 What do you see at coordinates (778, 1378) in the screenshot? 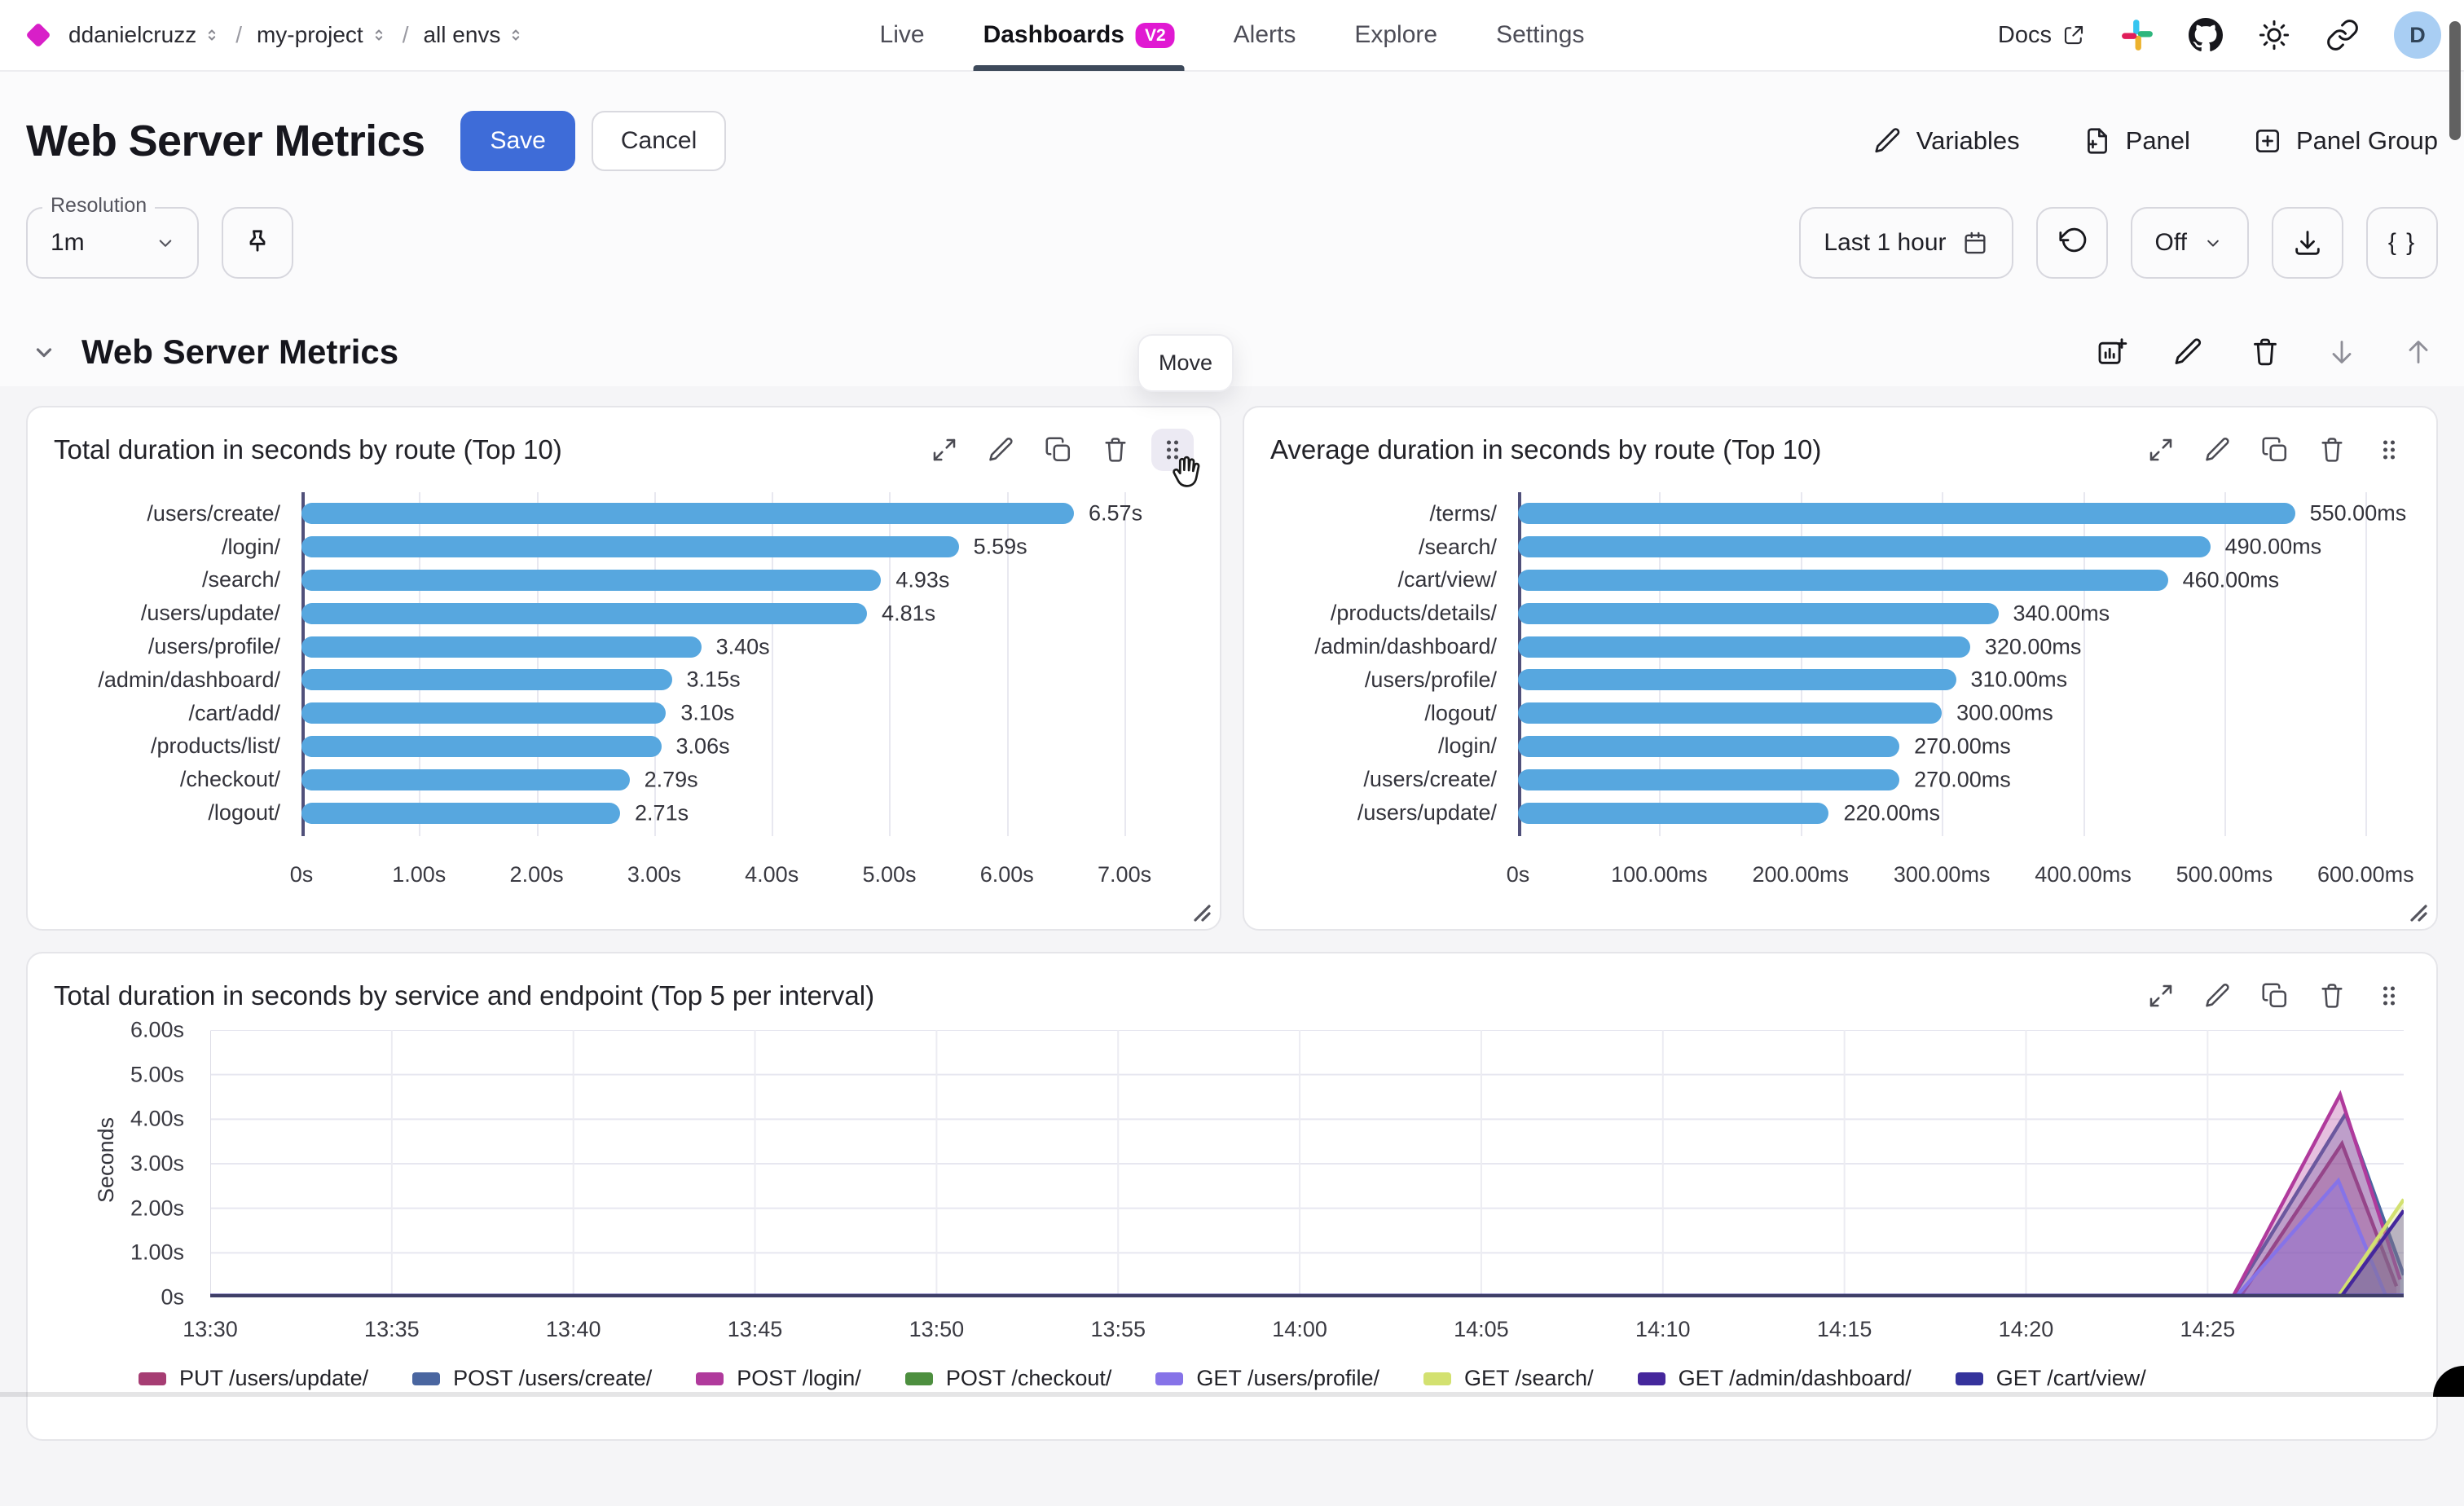
I see `legend-item: POST /login/` at bounding box center [778, 1378].